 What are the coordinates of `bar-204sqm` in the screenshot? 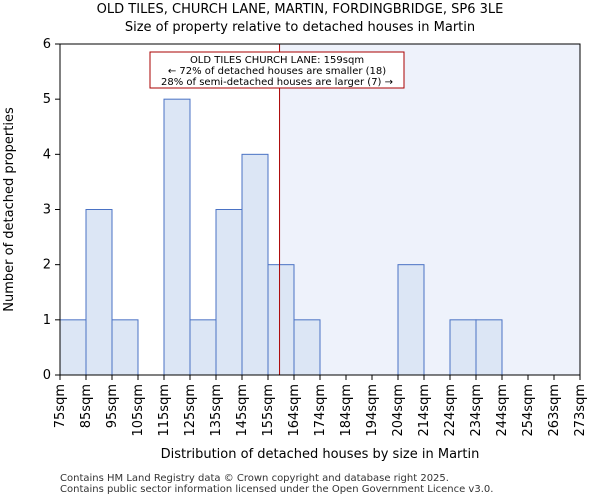 It's located at (411, 320).